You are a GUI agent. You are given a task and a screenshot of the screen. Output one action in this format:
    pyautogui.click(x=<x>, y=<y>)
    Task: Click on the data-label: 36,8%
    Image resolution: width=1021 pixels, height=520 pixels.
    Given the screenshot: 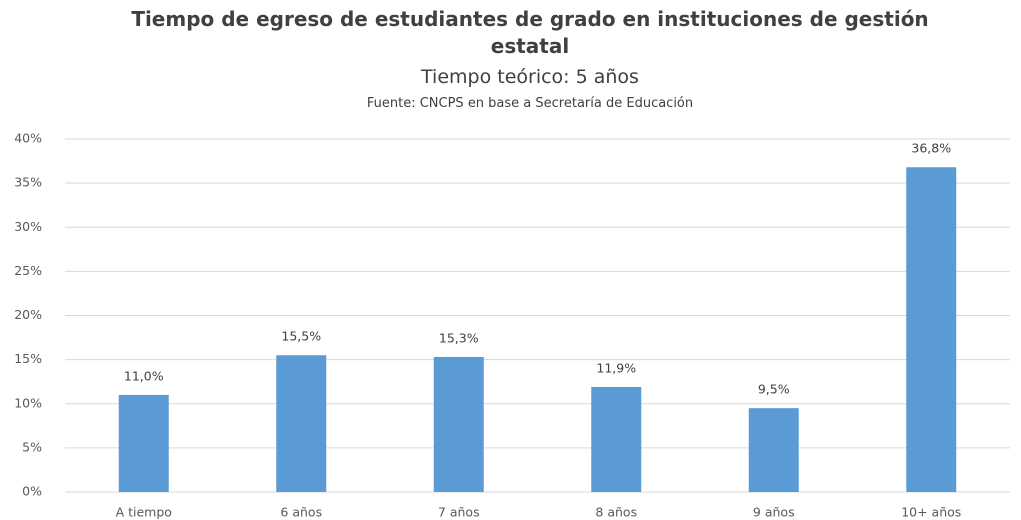 What is the action you would take?
    pyautogui.click(x=931, y=148)
    